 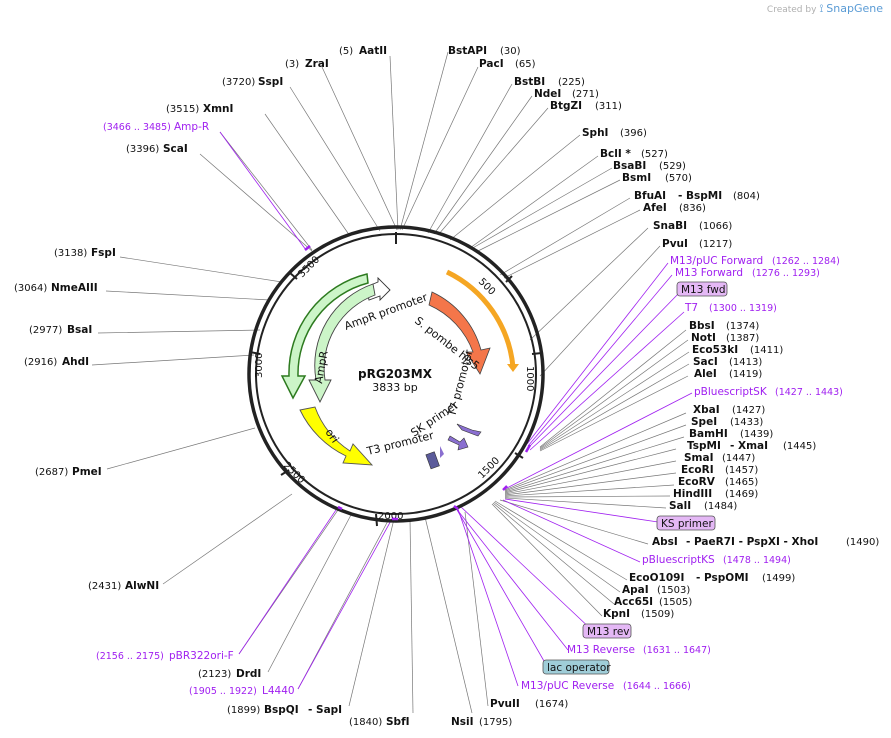 I want to click on site-pos: (30), so click(x=510, y=51).